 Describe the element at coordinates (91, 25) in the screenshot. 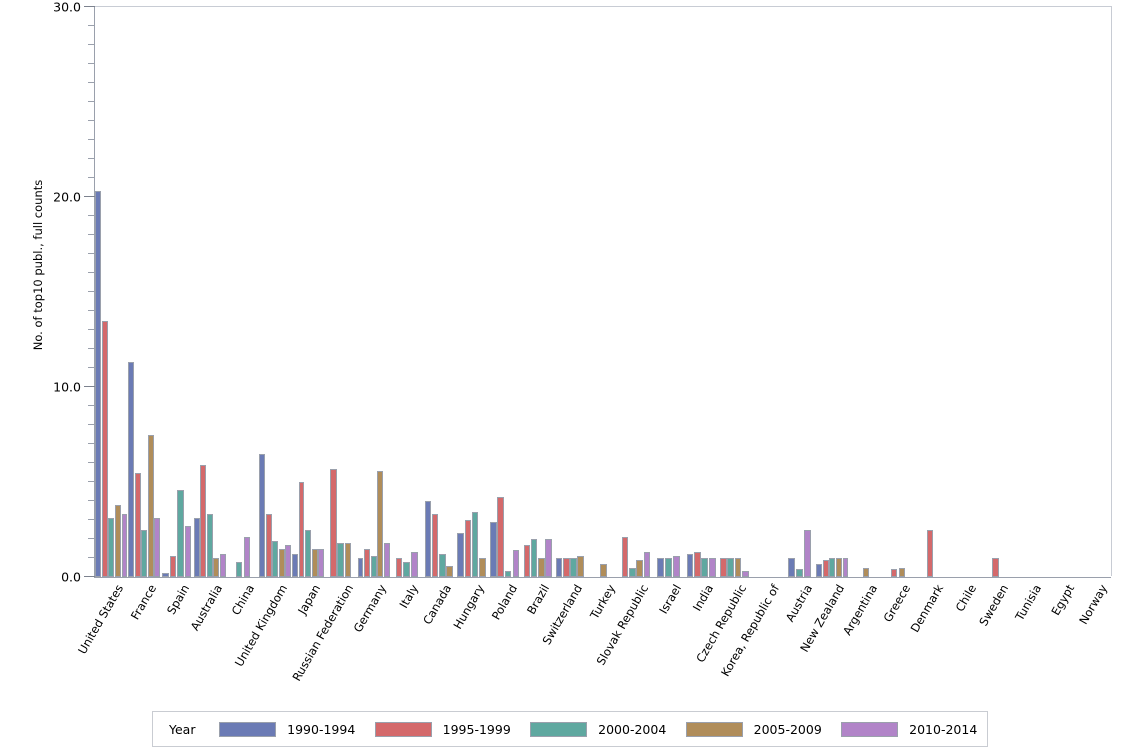

I see `y-axis-minor-tick` at that location.